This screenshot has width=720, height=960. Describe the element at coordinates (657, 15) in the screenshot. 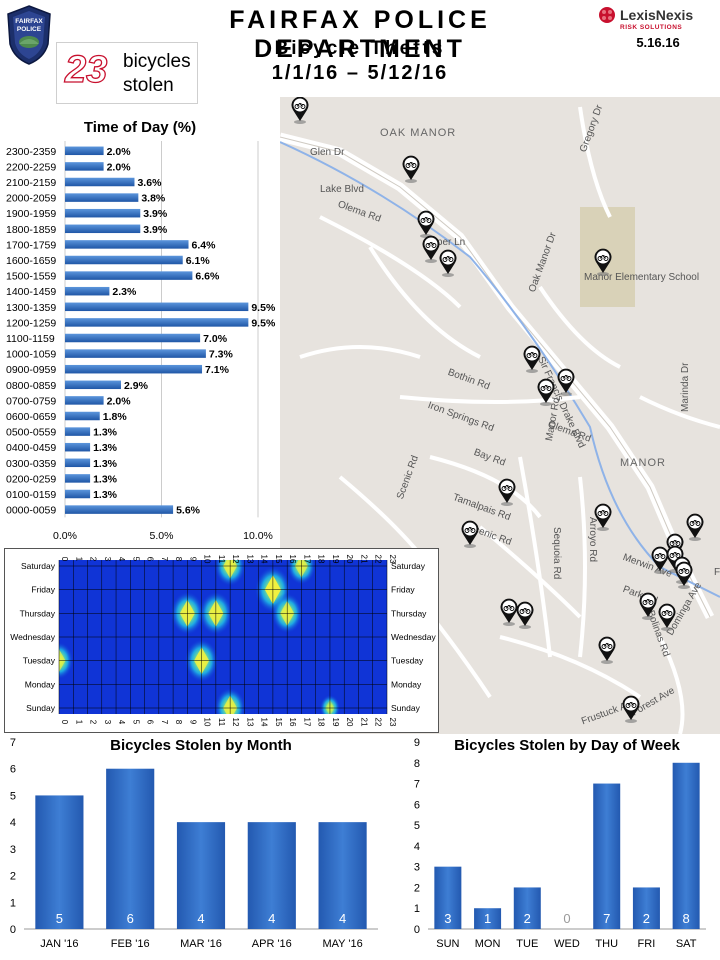

I see `brand-name: LexisNexis` at that location.